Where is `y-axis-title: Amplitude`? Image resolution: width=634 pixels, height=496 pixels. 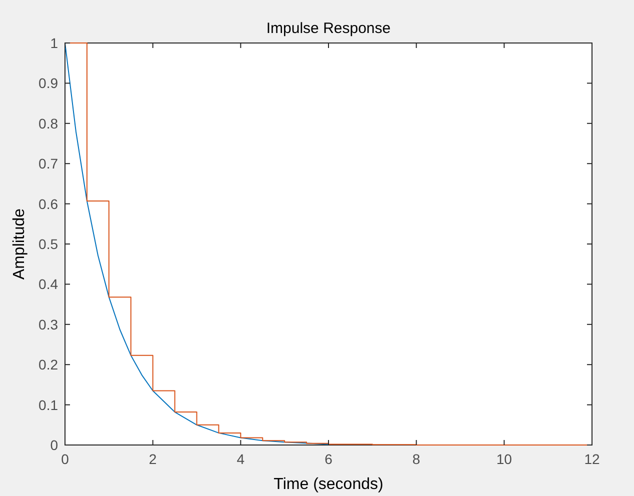
y-axis-title: Amplitude is located at coordinates (19, 244).